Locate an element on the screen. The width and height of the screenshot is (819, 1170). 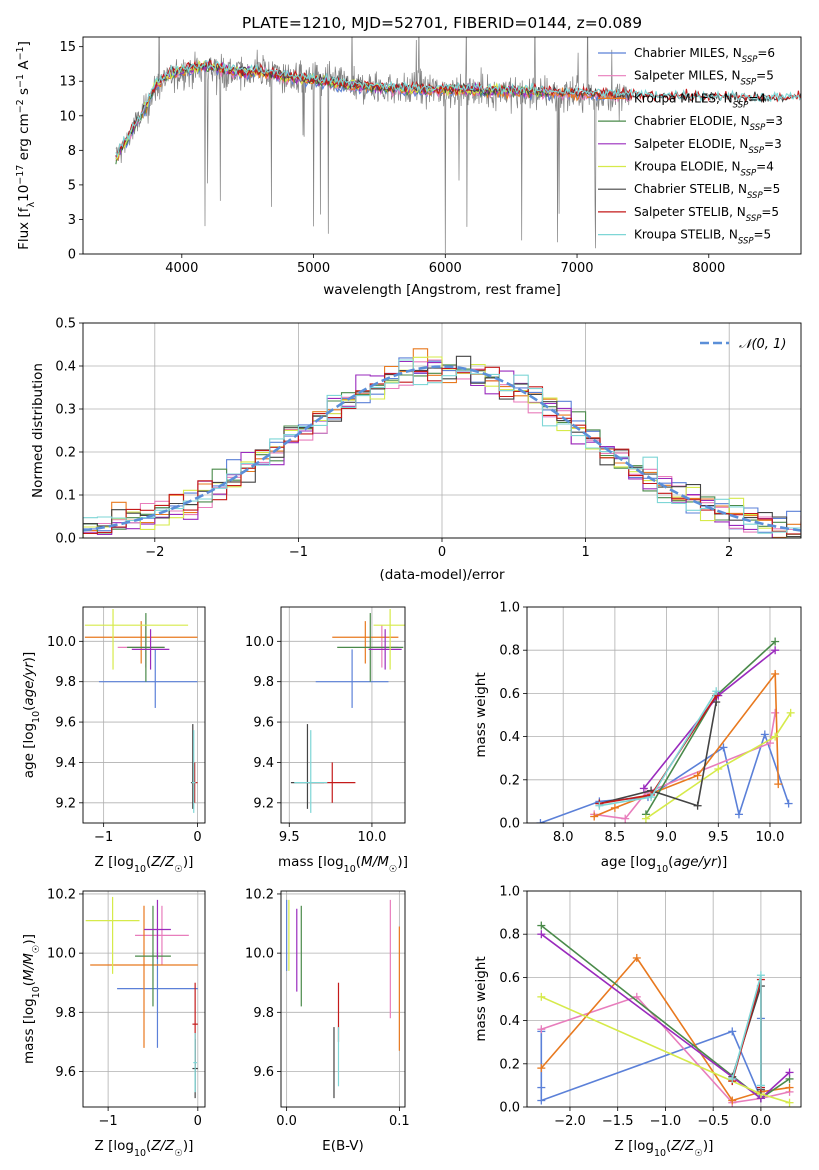
x-tick-label: 1 is located at coordinates (585, 552).